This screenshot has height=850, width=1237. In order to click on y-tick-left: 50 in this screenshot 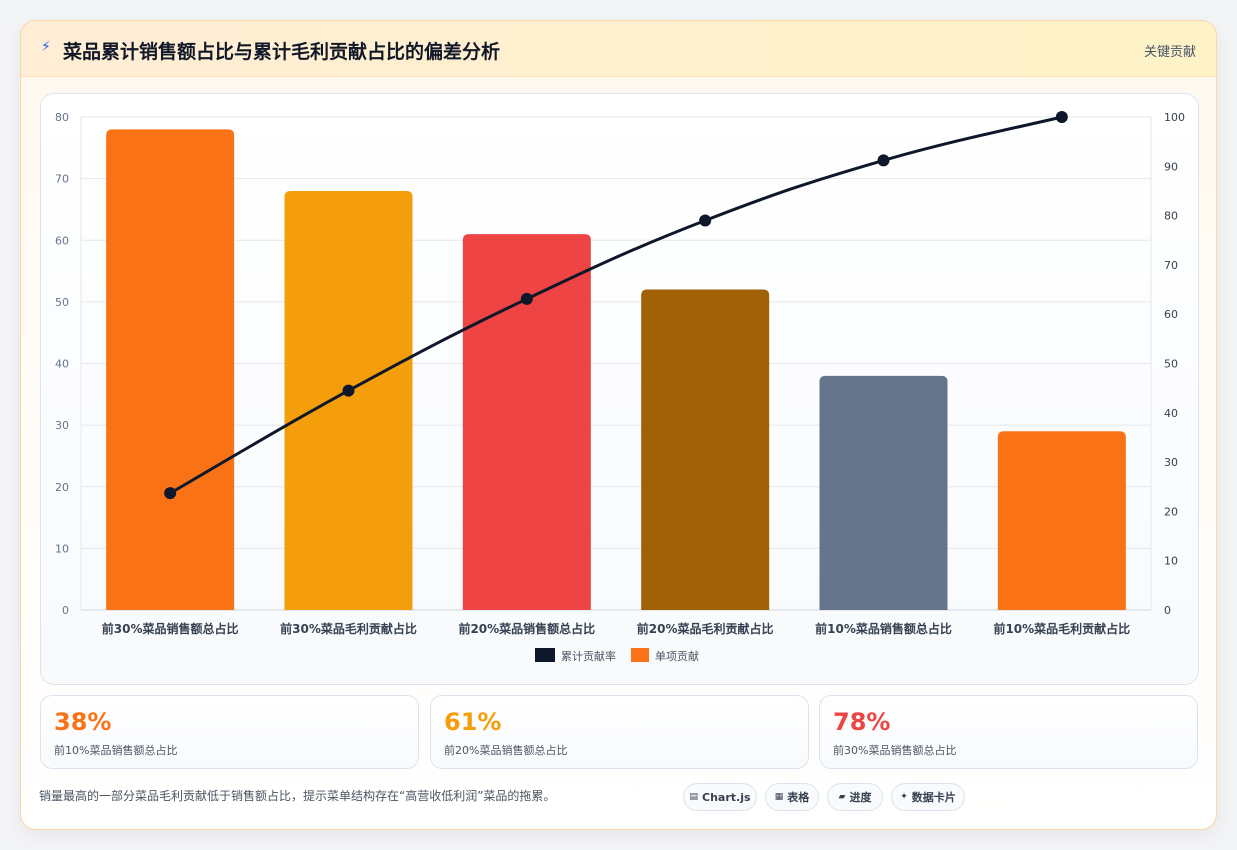, I will do `click(62, 302)`.